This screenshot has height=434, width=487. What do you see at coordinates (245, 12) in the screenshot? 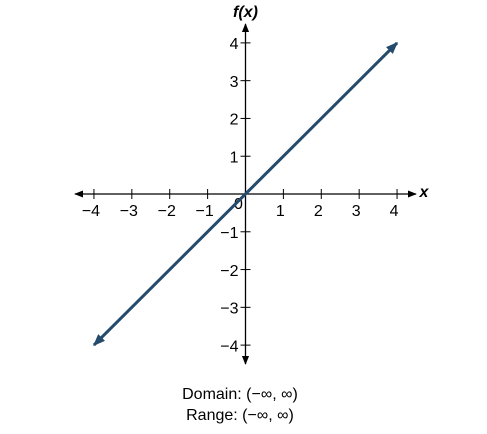
I see `y-axis-label: f(x)` at bounding box center [245, 12].